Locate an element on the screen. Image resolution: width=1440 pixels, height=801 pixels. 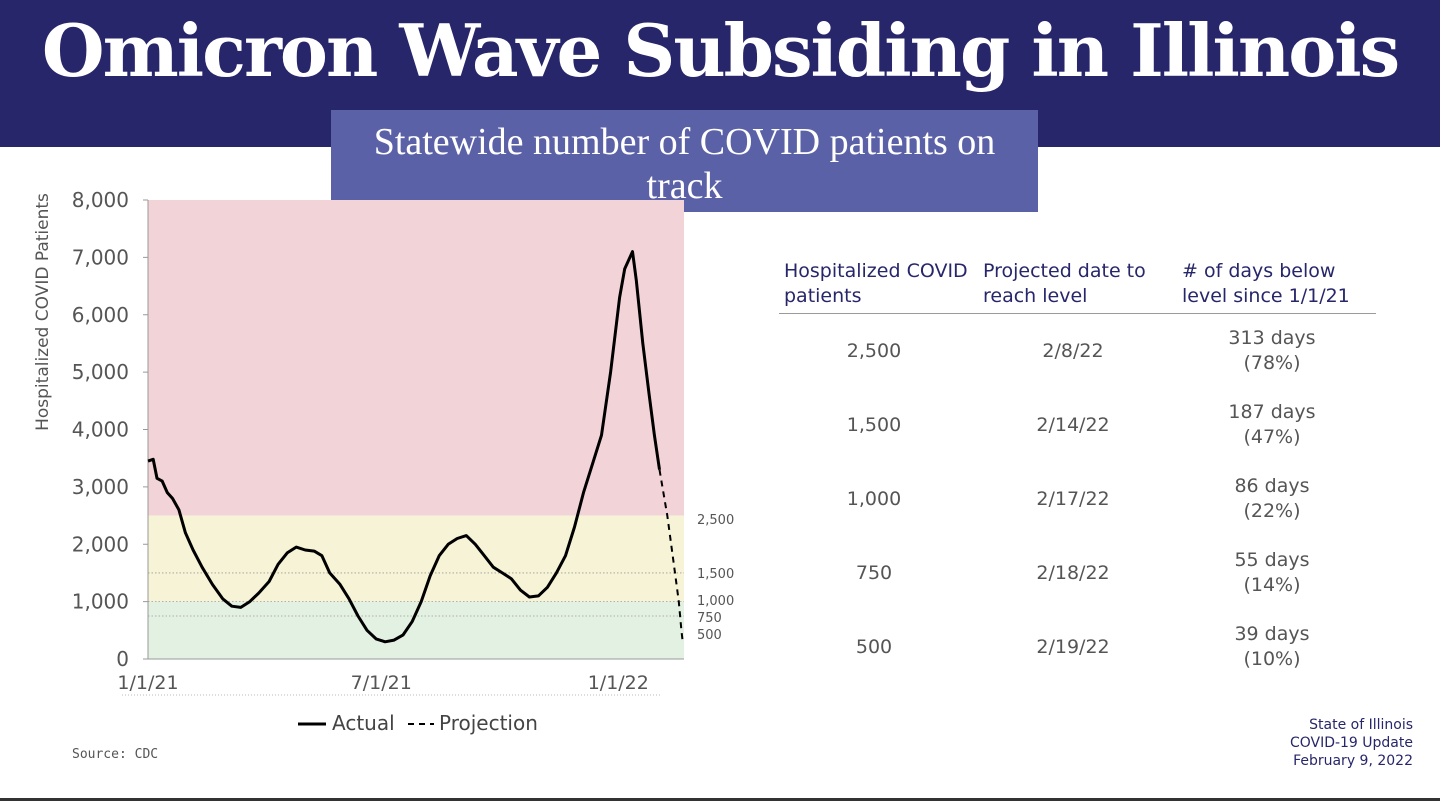
table-row: 1,500 2/14/22 187 days (47%) is located at coordinates (1077, 425).